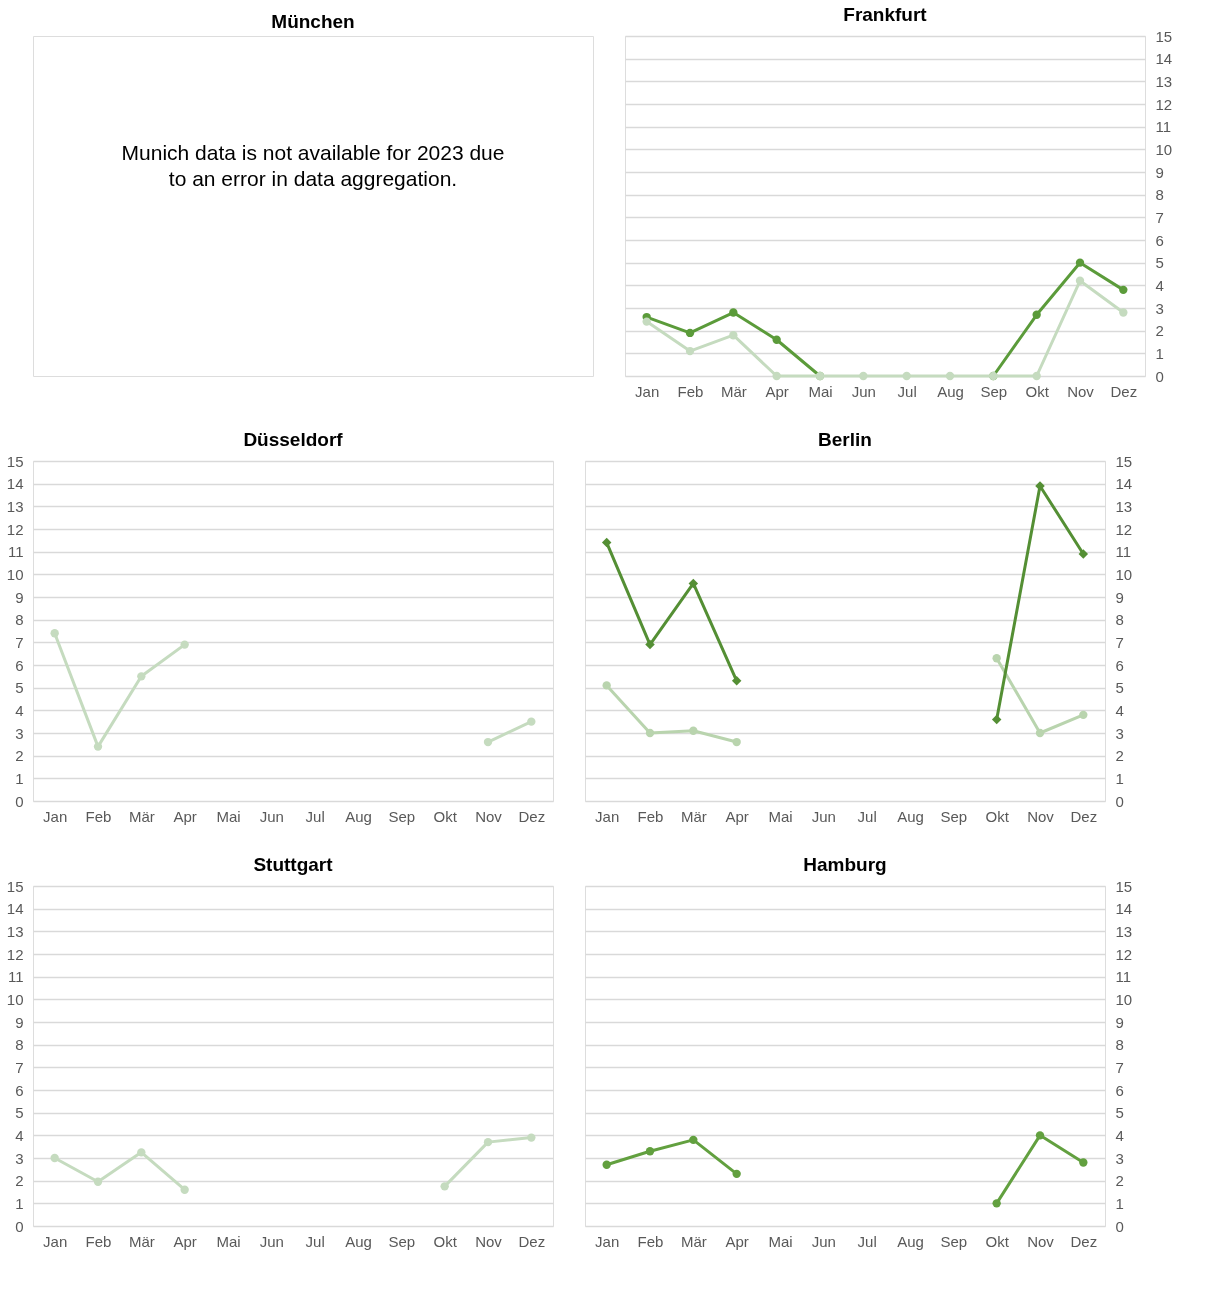  I want to click on y-tick-label: 9, so click(1119, 1022).